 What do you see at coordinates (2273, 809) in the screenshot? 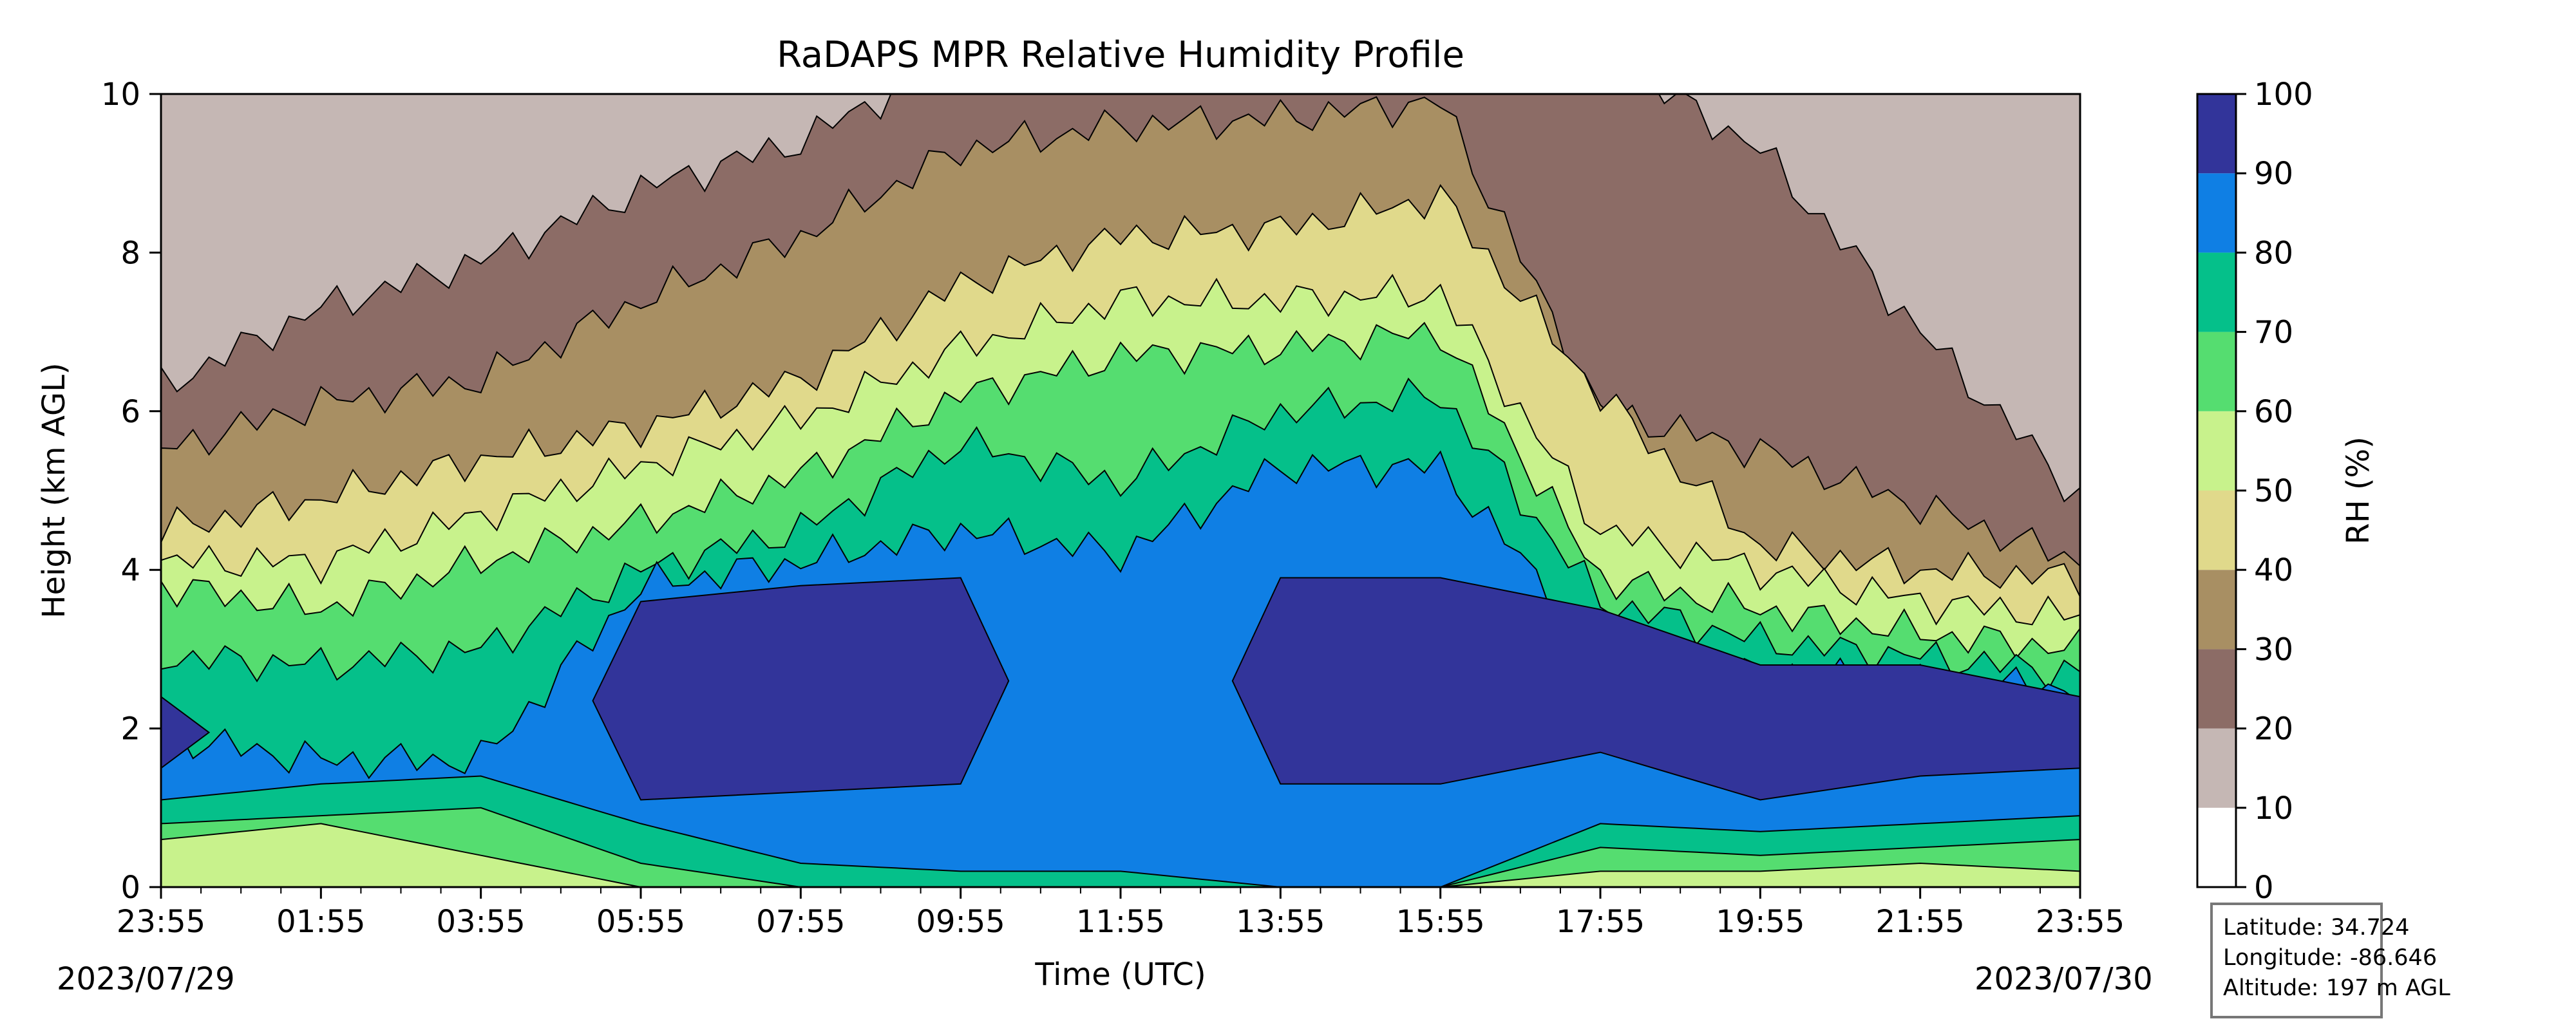
I see `colorbar-tick-label: 10` at bounding box center [2273, 809].